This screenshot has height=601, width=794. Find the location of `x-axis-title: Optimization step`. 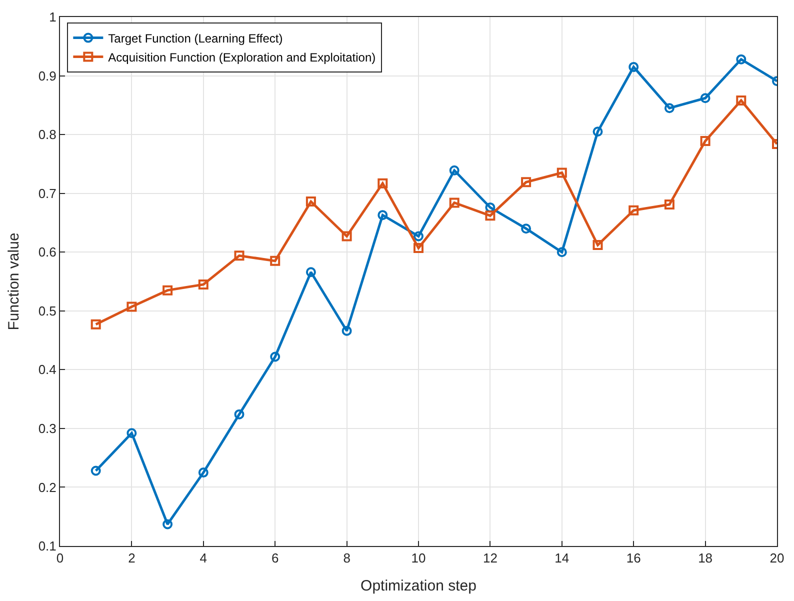

x-axis-title: Optimization step is located at coordinates (418, 586).